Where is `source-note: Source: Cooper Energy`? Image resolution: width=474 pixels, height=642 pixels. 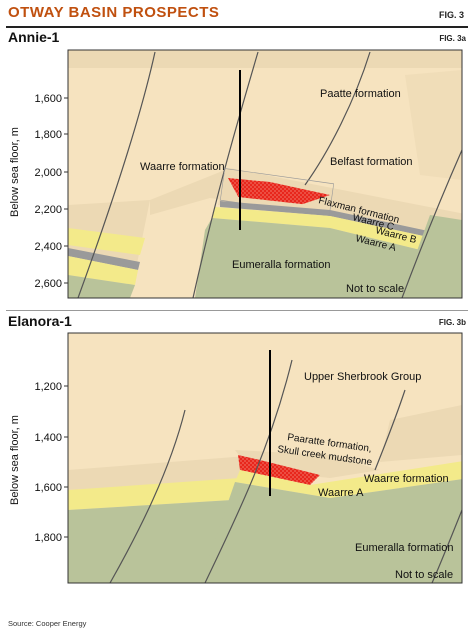 source-note: Source: Cooper Energy is located at coordinates (47, 623).